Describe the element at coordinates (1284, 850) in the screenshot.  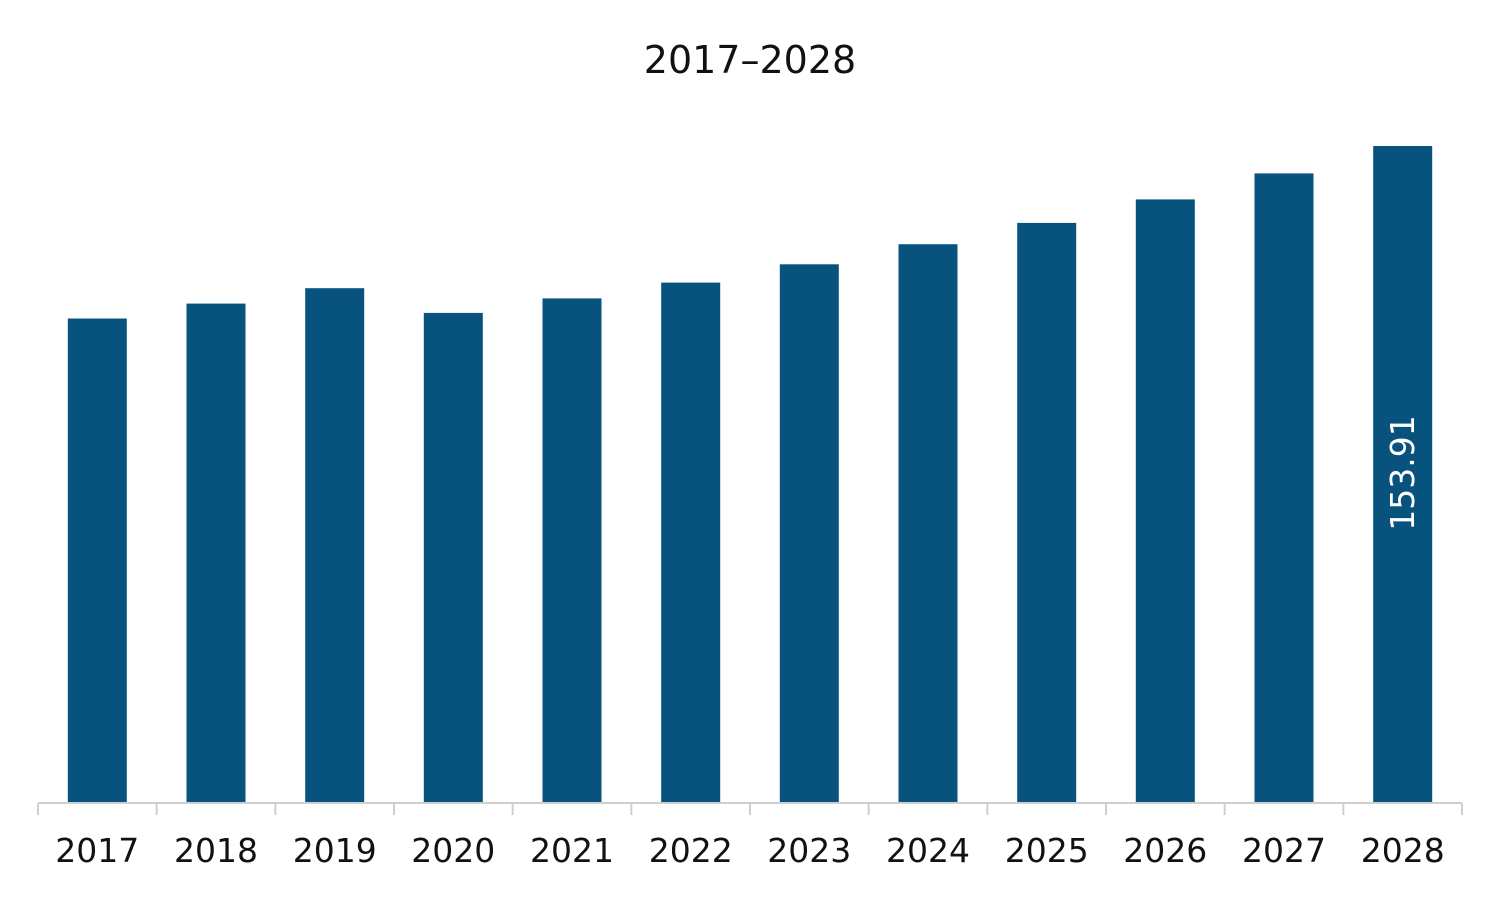
I see `x-tick-label-2027: 2027` at that location.